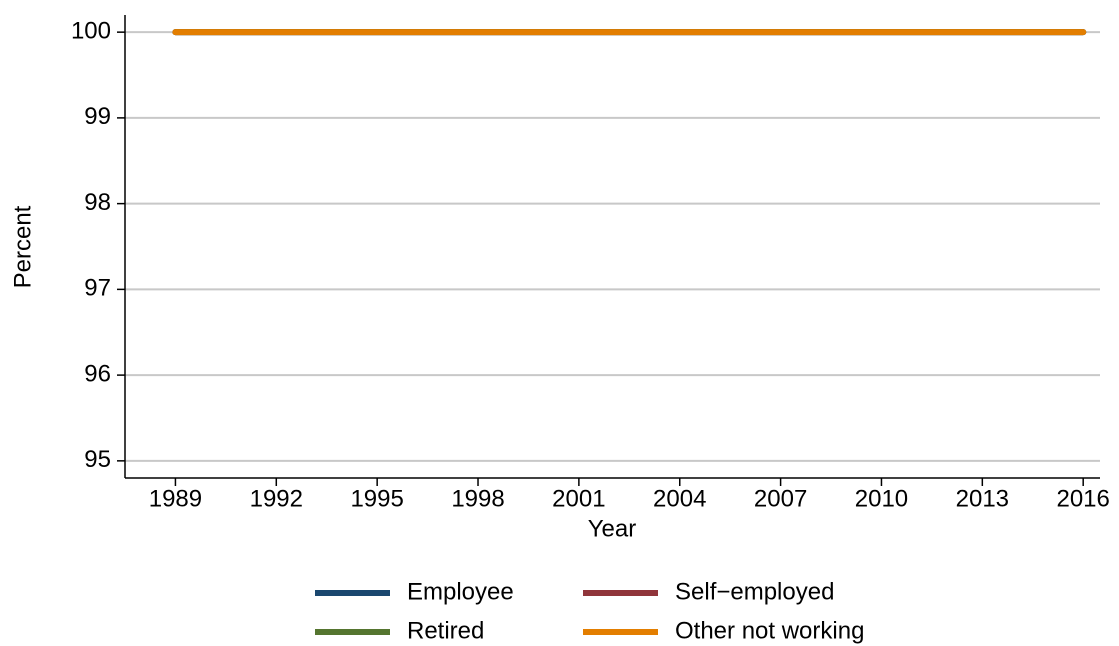 The image size is (1119, 646). What do you see at coordinates (445, 630) in the screenshot?
I see `legend-label: Retired` at bounding box center [445, 630].